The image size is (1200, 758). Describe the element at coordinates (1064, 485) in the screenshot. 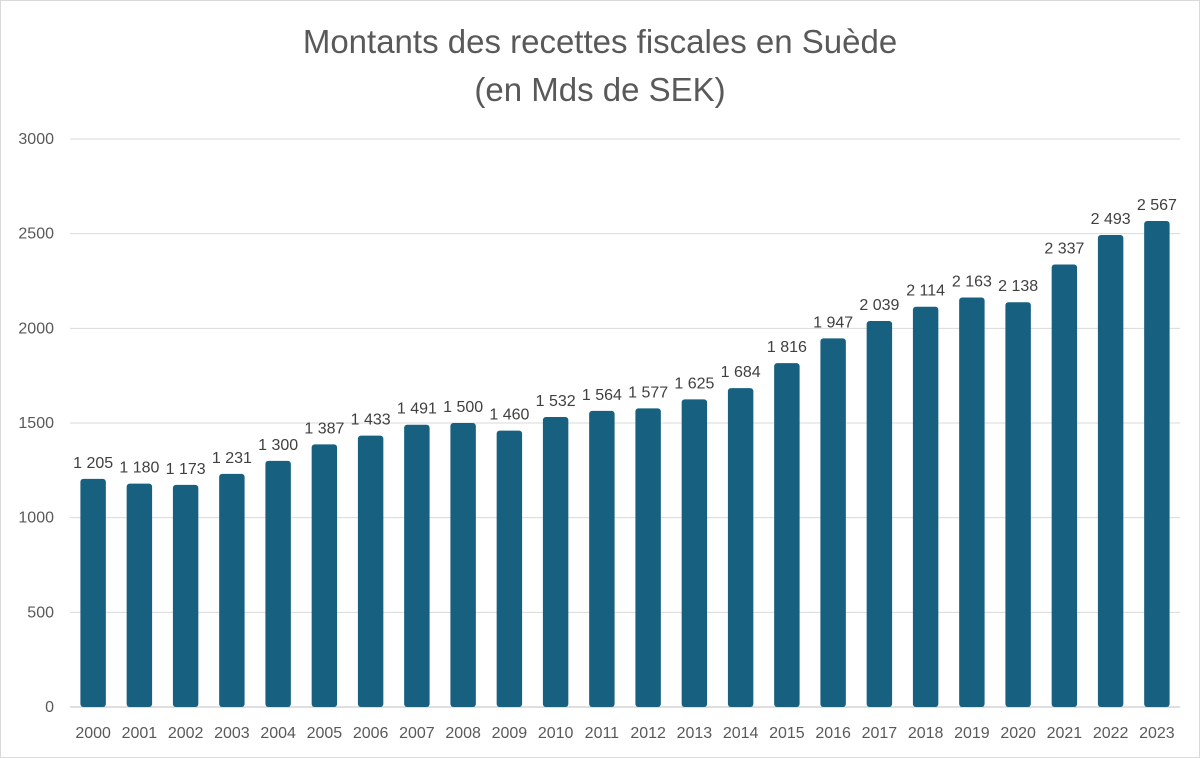

I see `bar-2021` at that location.